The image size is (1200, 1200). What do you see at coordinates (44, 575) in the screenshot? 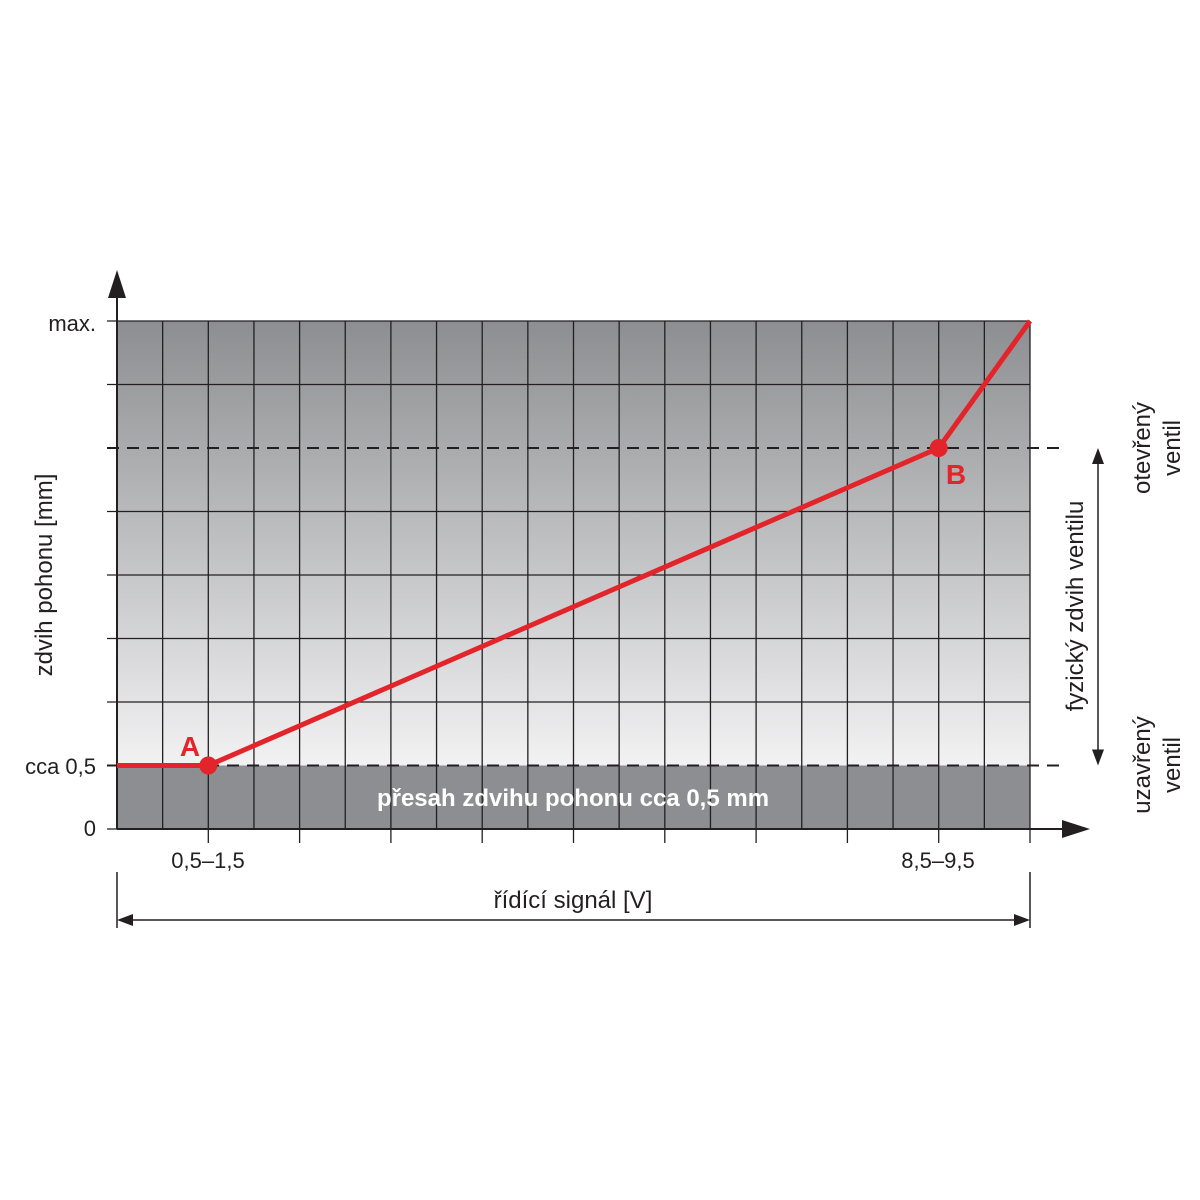
I see `y-axis-label: zdvih pohonu [mm]` at bounding box center [44, 575].